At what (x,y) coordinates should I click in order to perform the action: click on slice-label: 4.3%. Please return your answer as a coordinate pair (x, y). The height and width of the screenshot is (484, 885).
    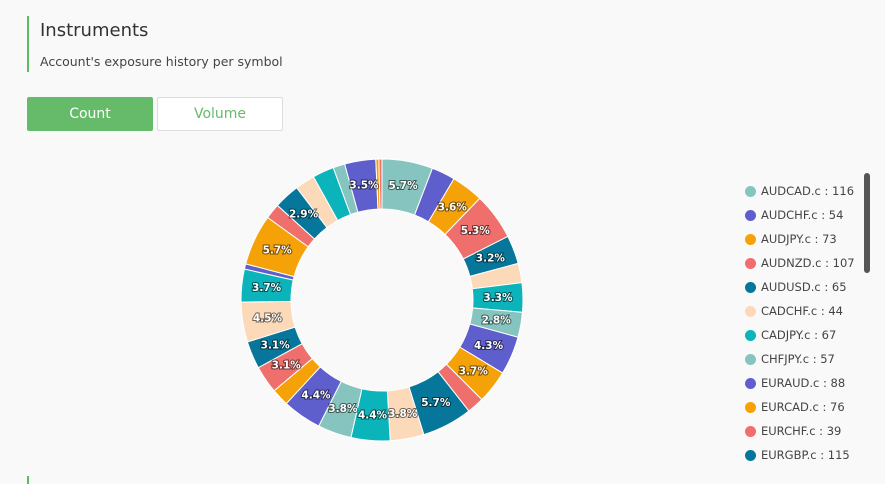
    Looking at the image, I should click on (489, 346).